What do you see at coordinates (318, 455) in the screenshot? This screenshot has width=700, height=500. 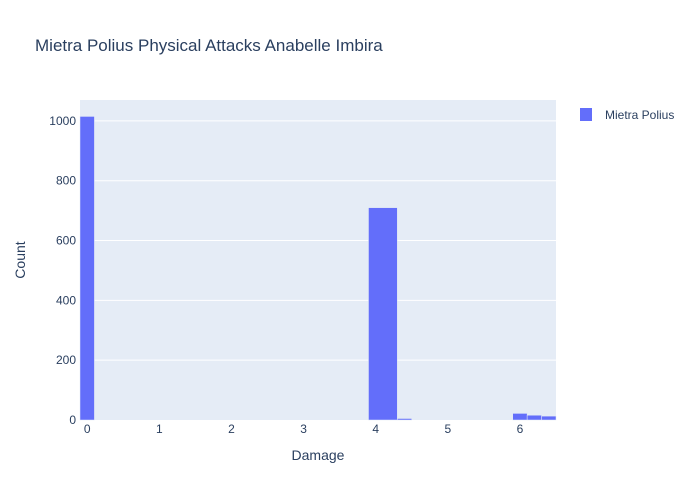 I see `x-axis-title: Damage` at bounding box center [318, 455].